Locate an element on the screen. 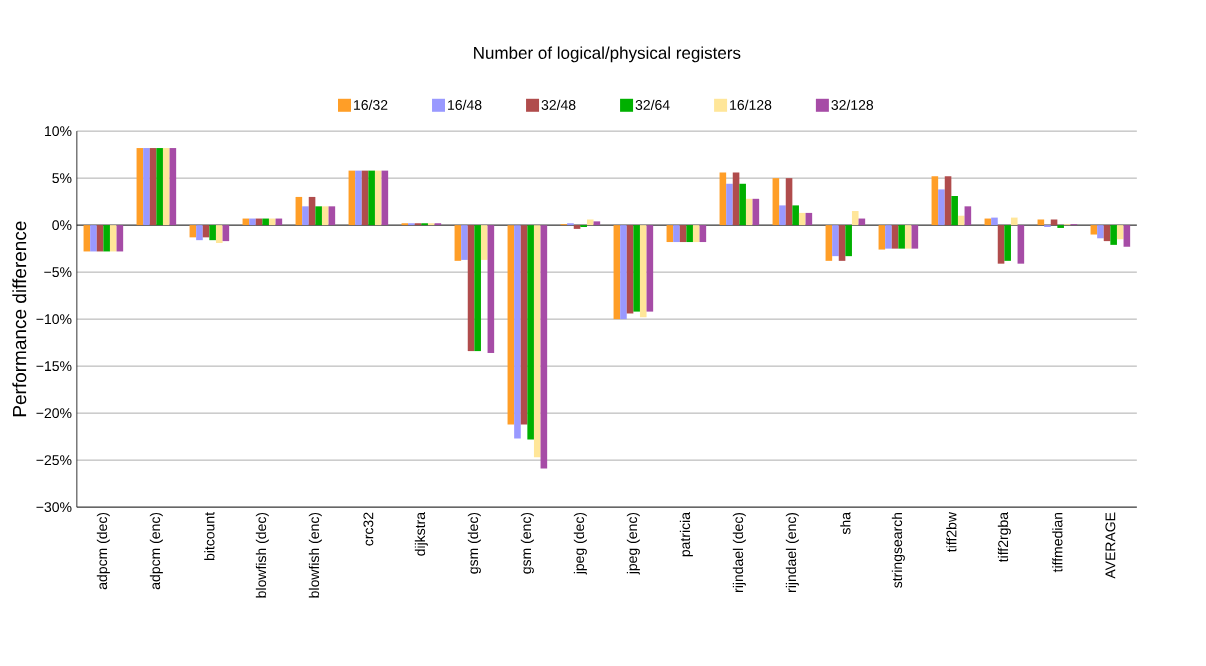  x-tick-label: patricia is located at coordinates (686, 534).